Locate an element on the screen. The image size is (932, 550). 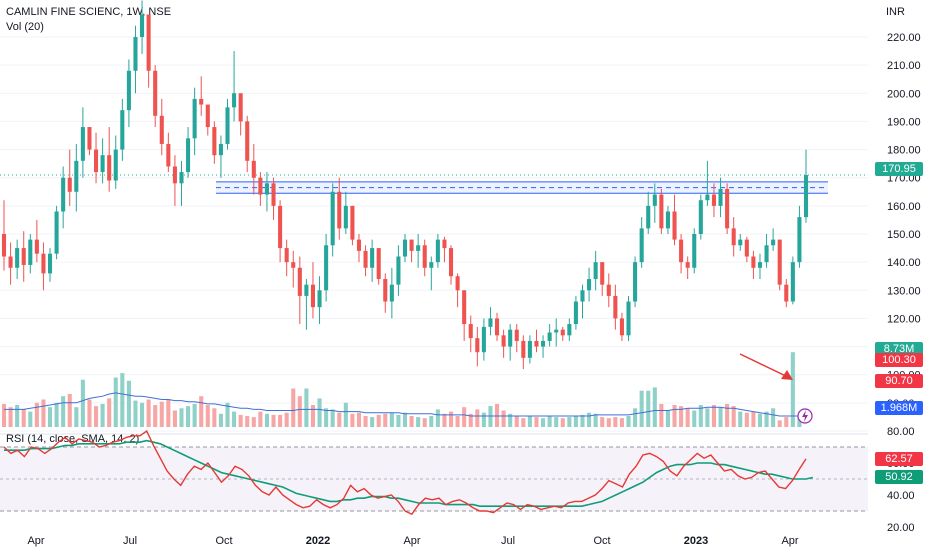
price-tag-a: 100.30 is located at coordinates (899, 360).